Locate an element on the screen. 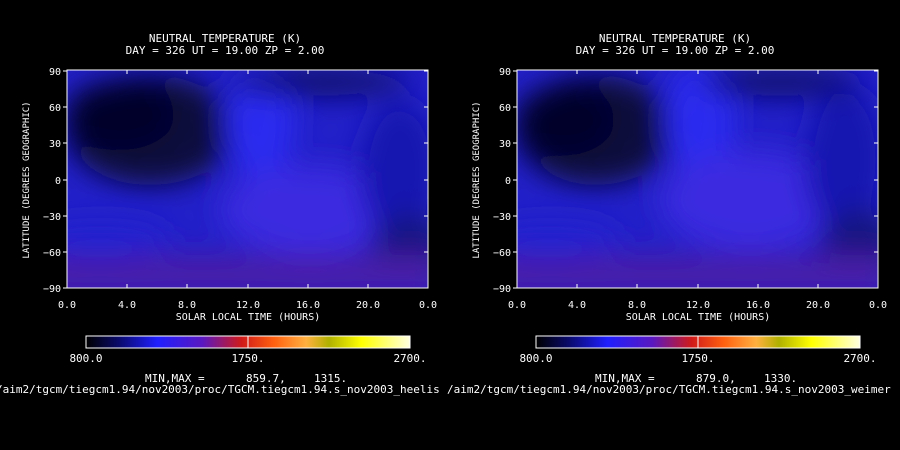 The height and width of the screenshot is (450, 900). minmax-readout: MIN,MAX = 879.0, 1330. is located at coordinates (696, 378).